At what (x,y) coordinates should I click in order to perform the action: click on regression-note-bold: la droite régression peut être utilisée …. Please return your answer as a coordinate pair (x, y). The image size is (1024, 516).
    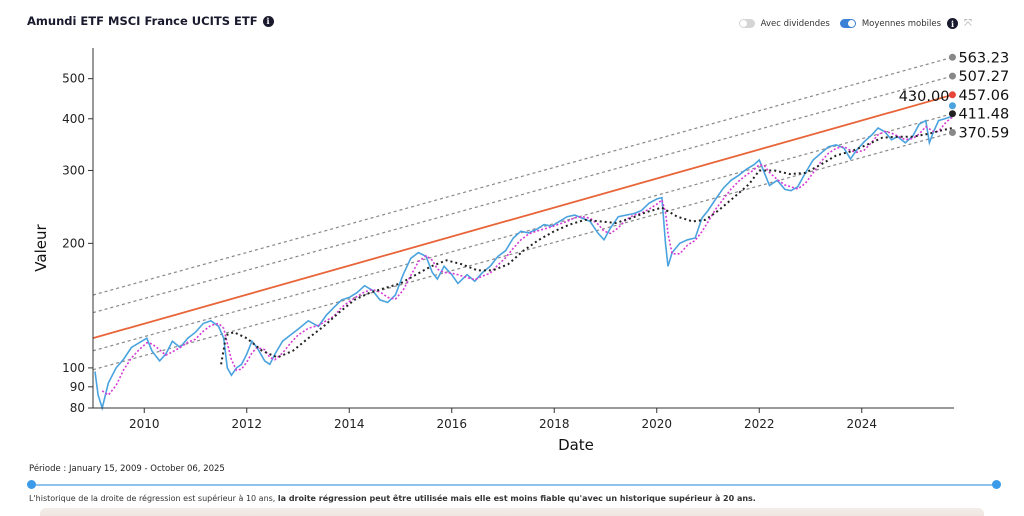
    Looking at the image, I should click on (516, 498).